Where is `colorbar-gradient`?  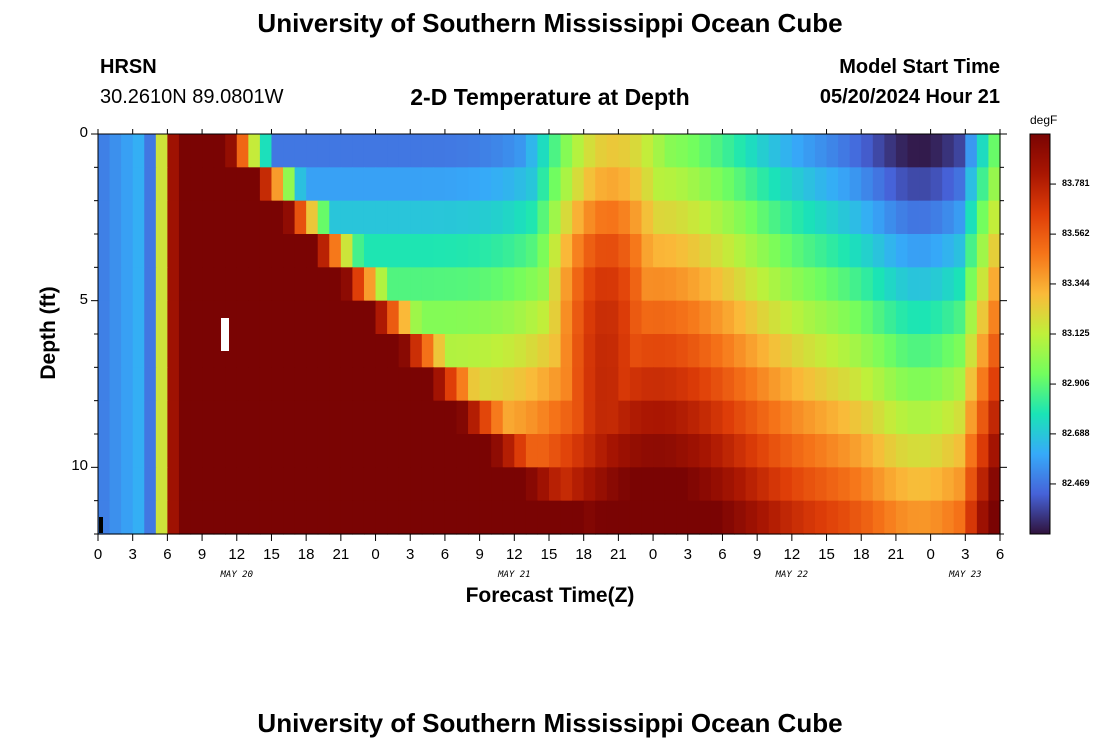 colorbar-gradient is located at coordinates (1040, 334).